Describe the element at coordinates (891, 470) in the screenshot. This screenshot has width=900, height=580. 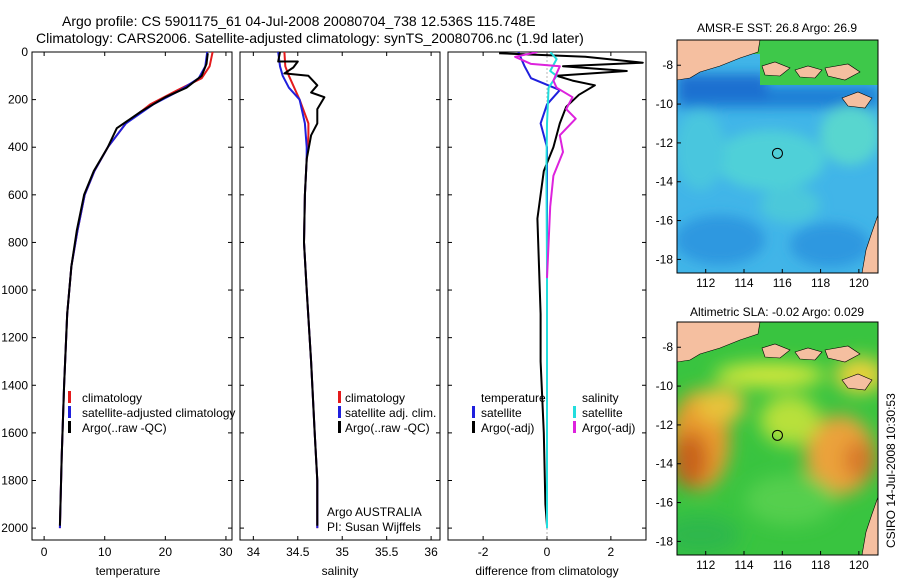
I see `credit-label: CSIRO 14-Jul-2008 10:30:53` at that location.